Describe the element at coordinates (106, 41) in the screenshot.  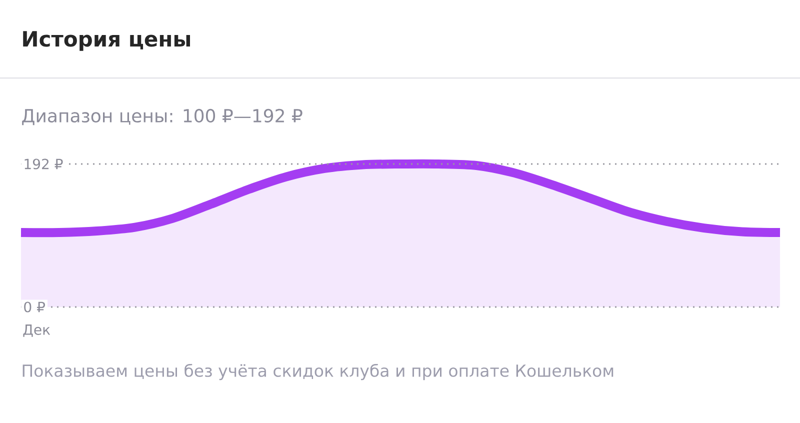
I see `chart-title: История цены` at that location.